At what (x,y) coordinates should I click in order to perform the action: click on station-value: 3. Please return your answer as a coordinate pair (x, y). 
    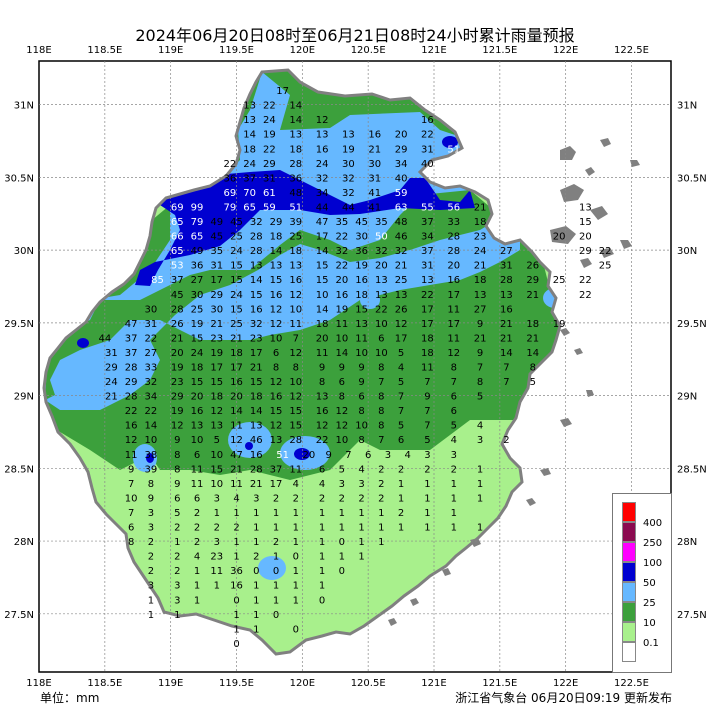
    Looking at the image, I should click on (256, 498).